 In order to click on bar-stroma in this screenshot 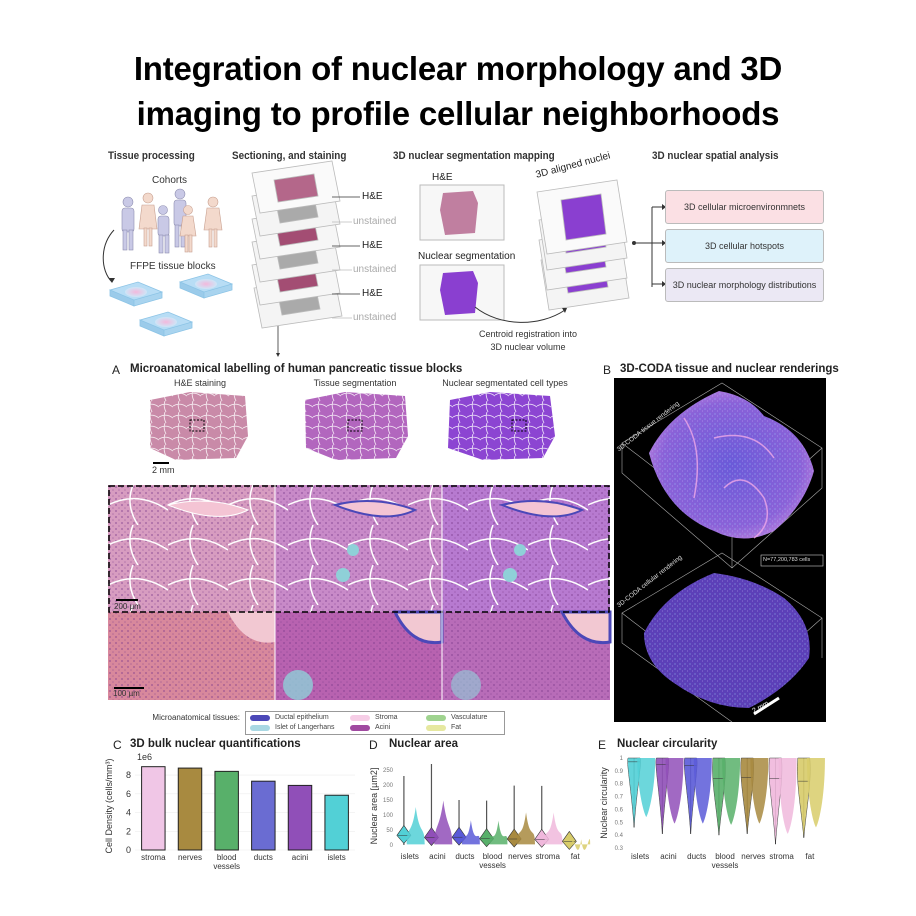, I will do `click(153, 808)`.